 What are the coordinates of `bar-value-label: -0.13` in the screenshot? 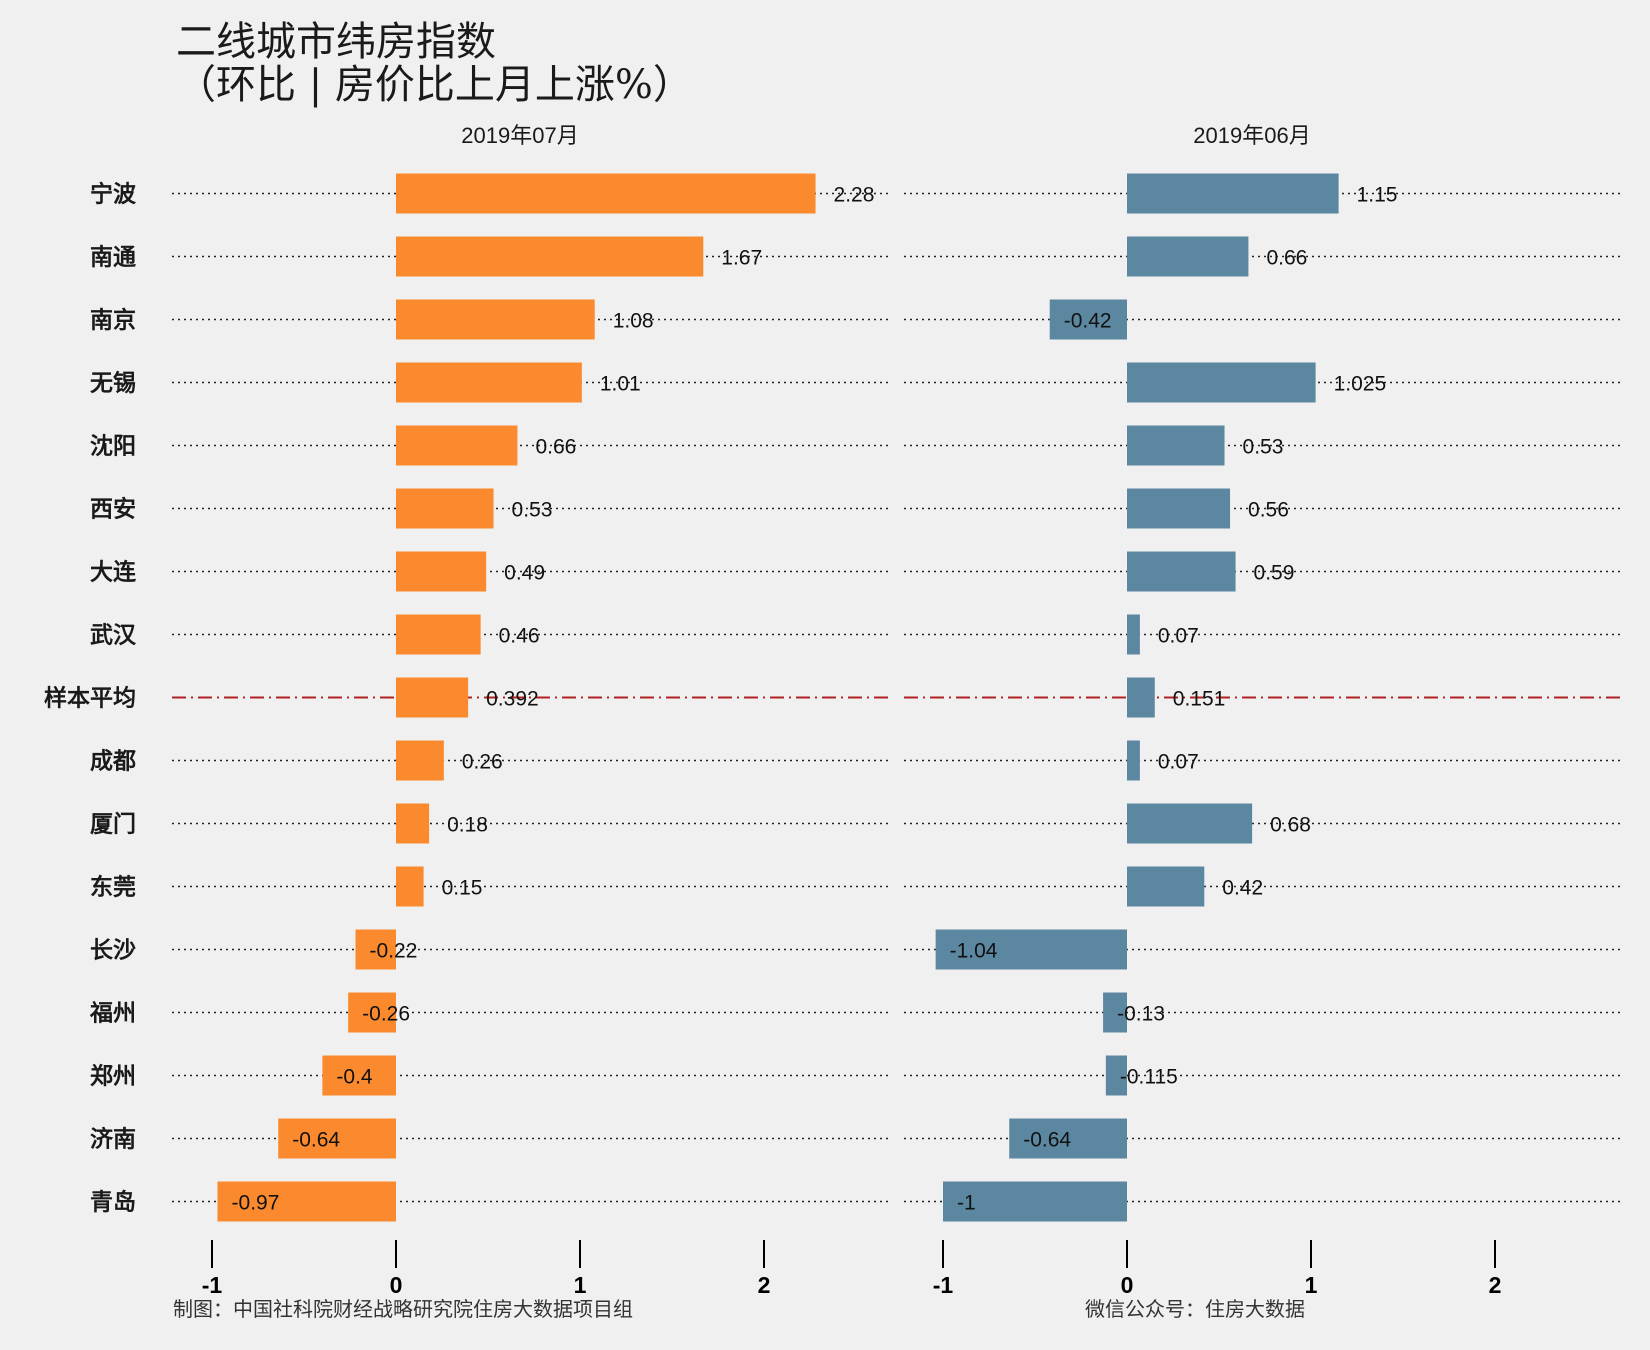 It's located at (1141, 1014).